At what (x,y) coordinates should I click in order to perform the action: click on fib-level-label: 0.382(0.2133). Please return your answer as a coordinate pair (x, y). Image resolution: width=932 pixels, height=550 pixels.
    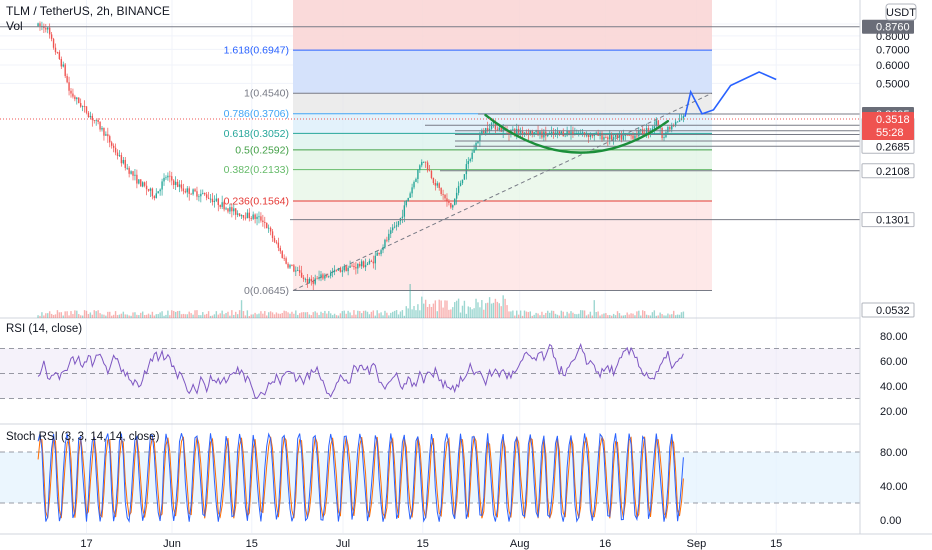
    Looking at the image, I should click on (256, 170).